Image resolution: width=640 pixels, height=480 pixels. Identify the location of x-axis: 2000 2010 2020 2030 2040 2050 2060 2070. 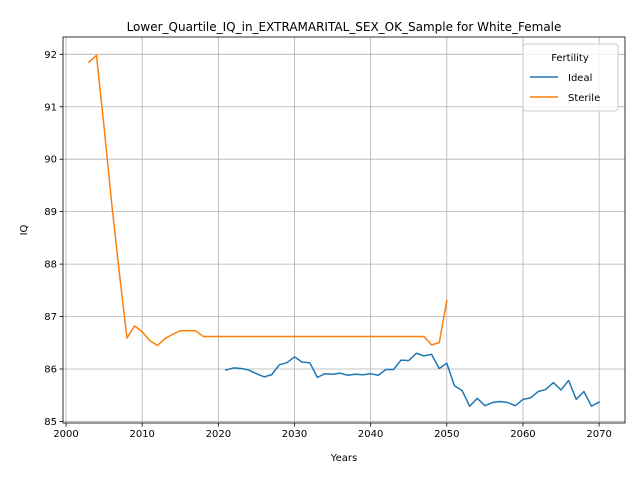
(332, 431).